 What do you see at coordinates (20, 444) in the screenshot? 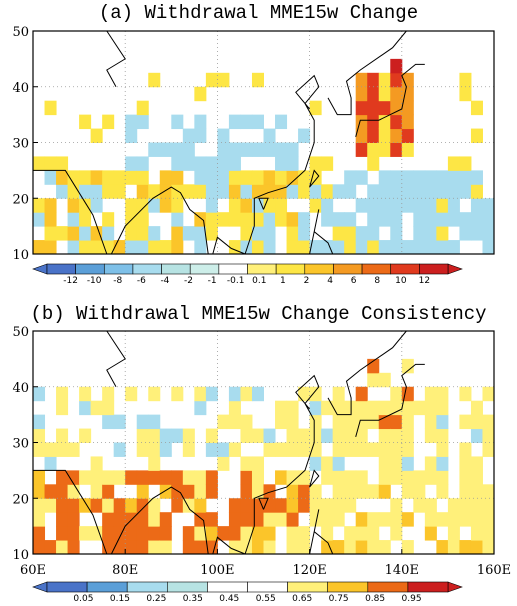
I see `y-tick-label: 30` at bounding box center [20, 444].